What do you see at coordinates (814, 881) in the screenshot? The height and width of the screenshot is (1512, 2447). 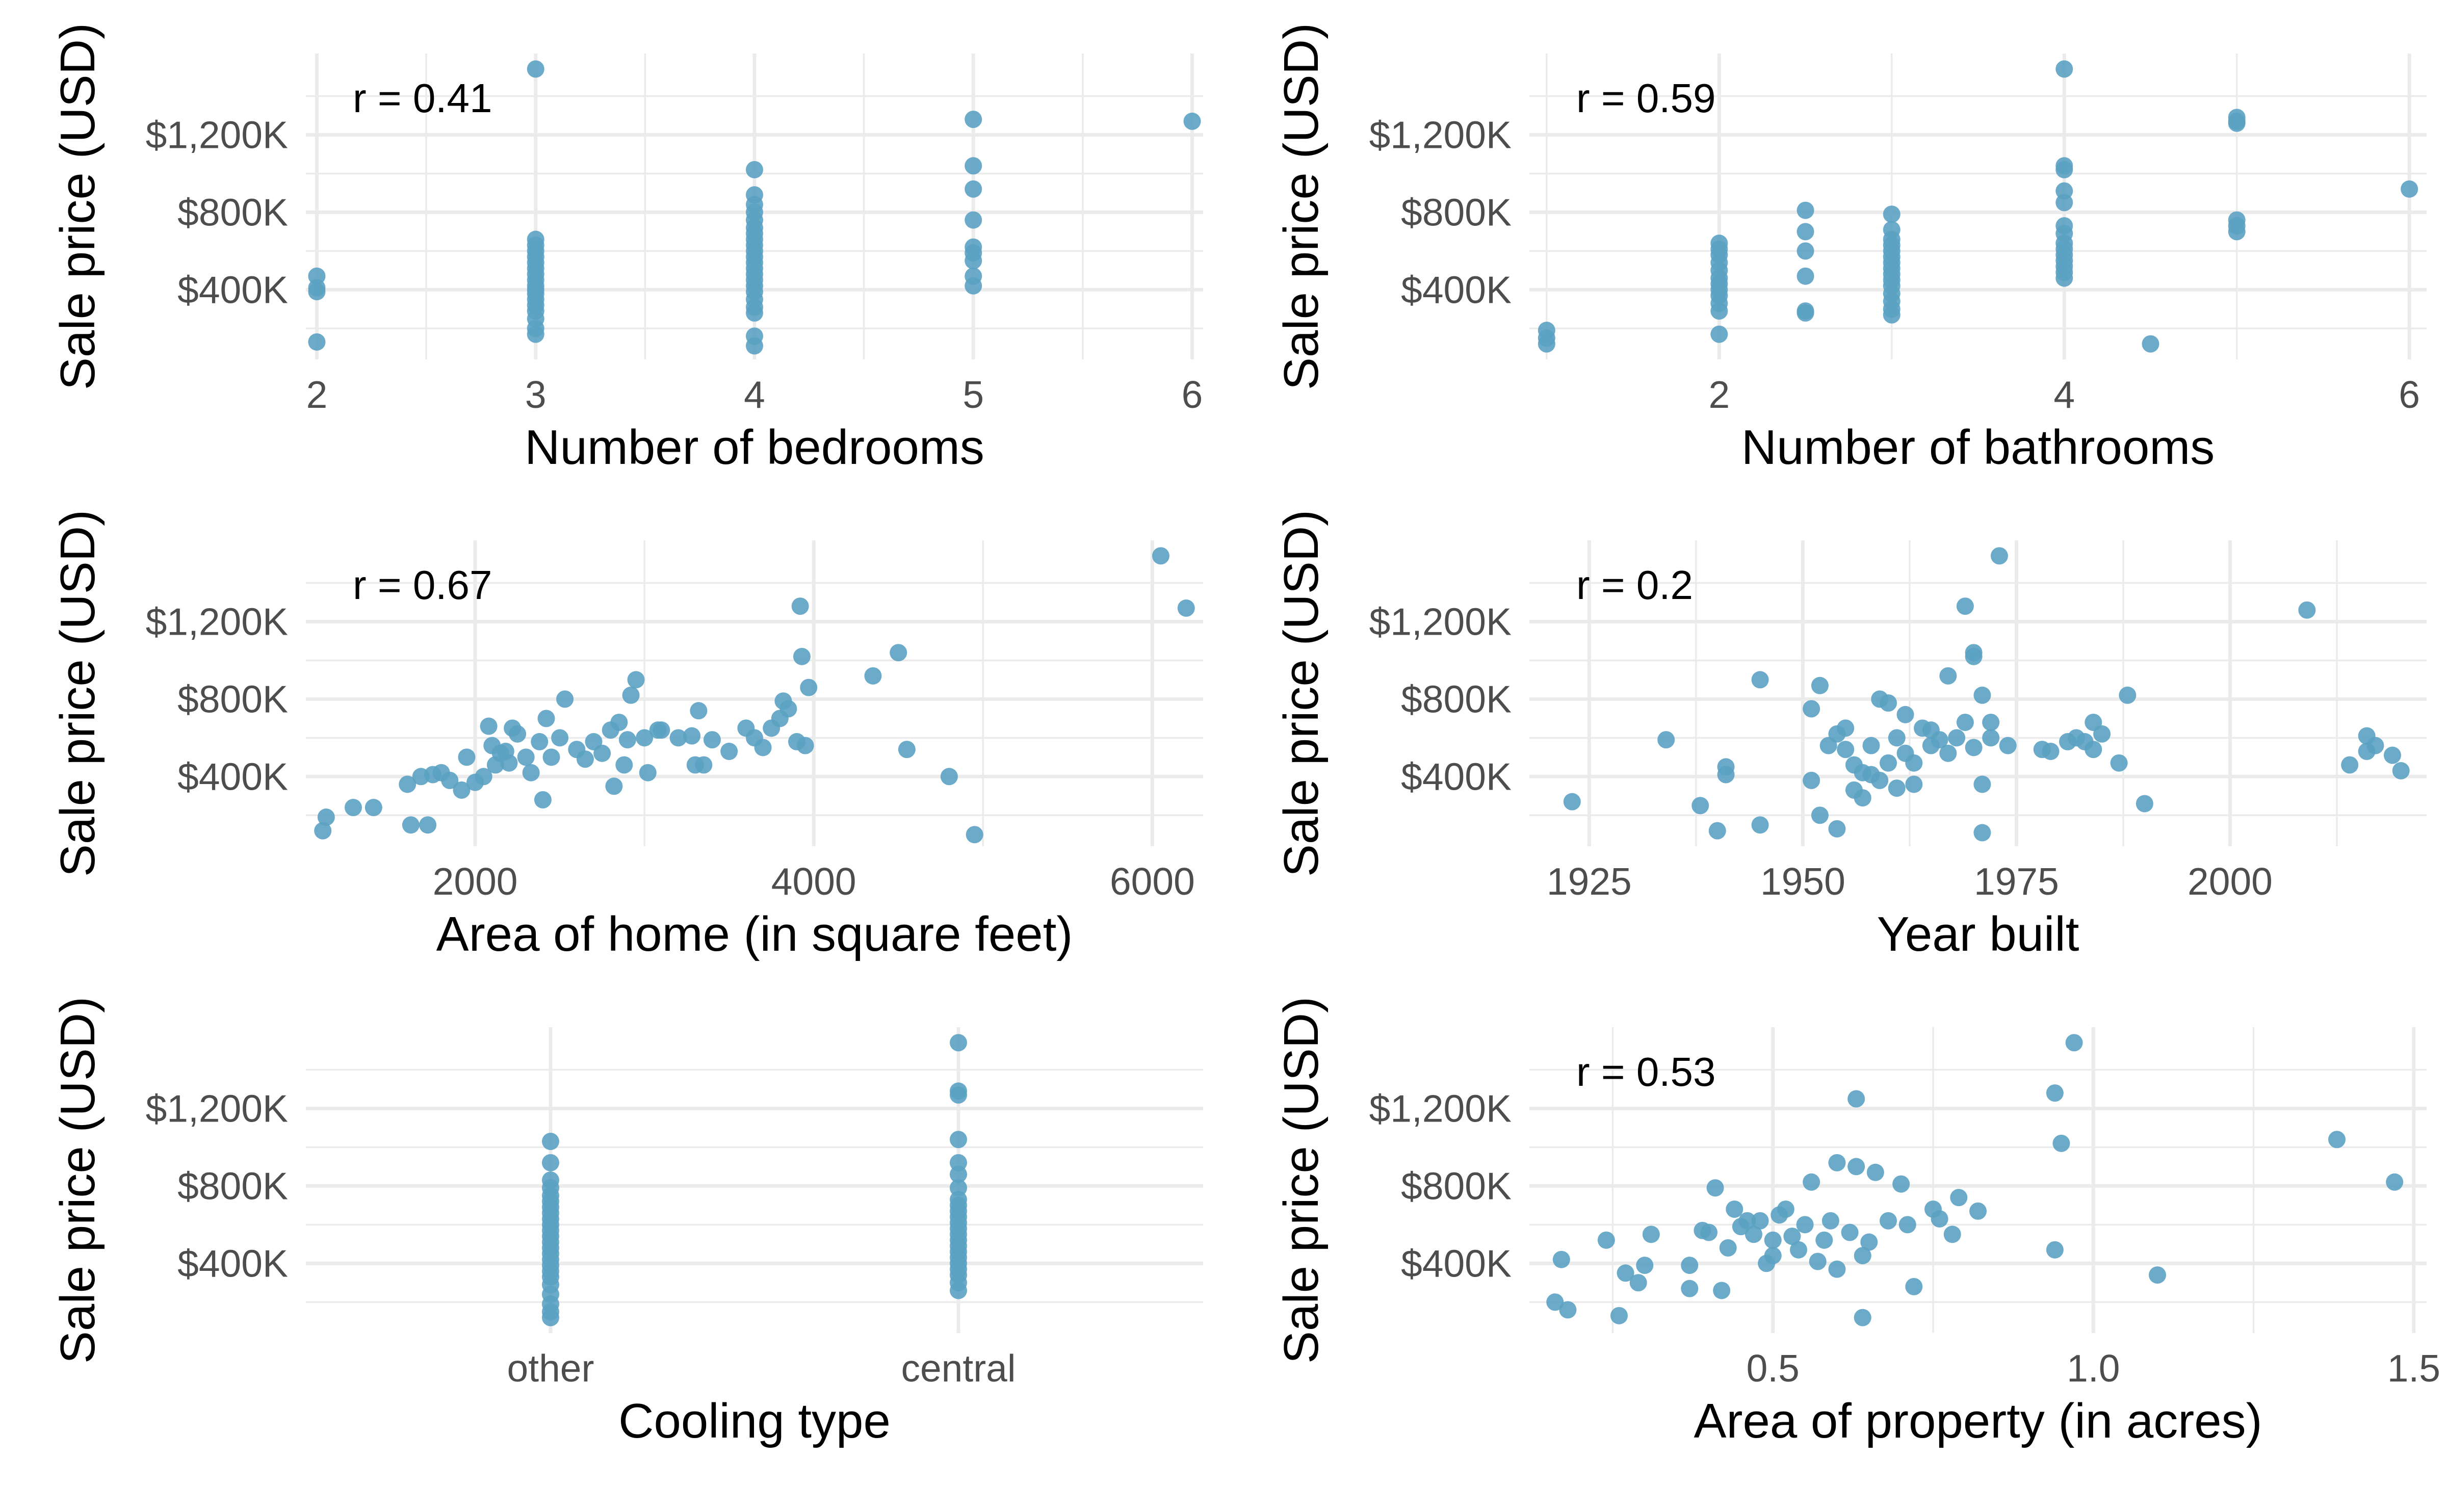 I see `x-axis: 2000 4000 6000` at bounding box center [814, 881].